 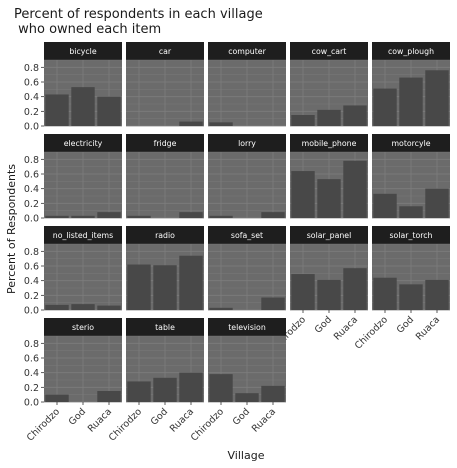 What do you see at coordinates (247, 176) in the screenshot?
I see `facet-panel-lorry: lorry` at bounding box center [247, 176].